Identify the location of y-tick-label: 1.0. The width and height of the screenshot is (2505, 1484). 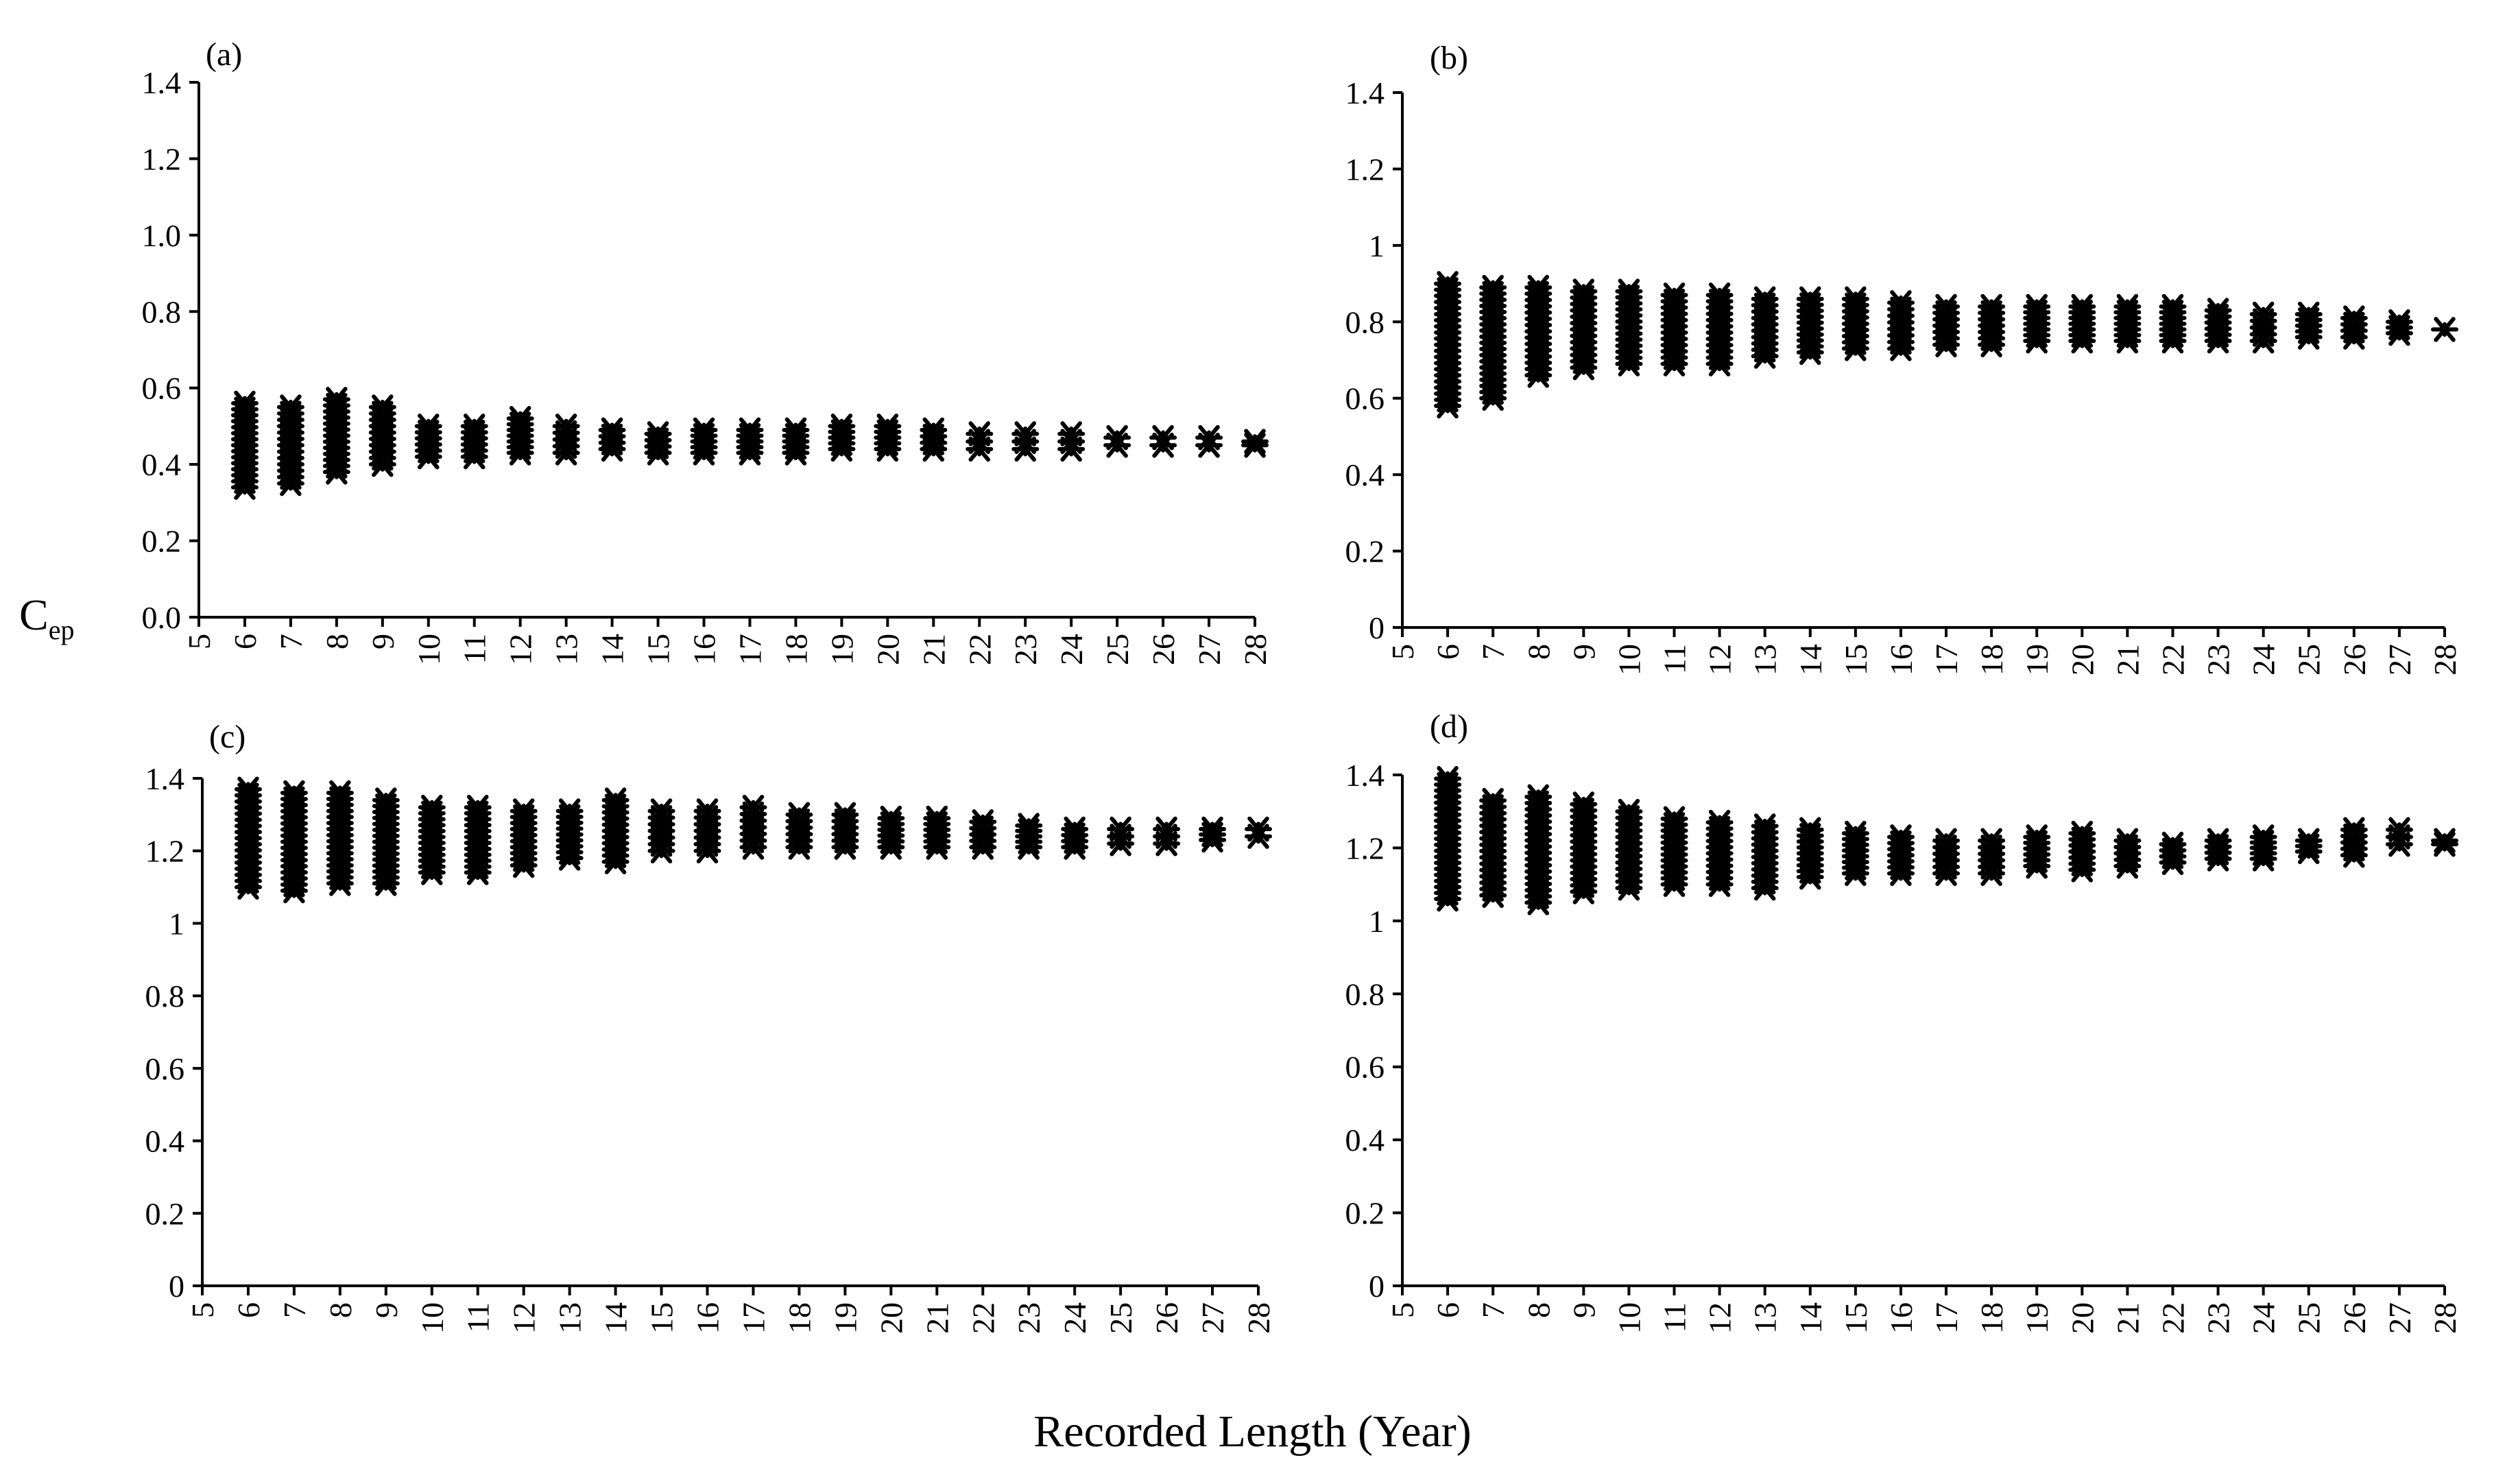
(162, 235).